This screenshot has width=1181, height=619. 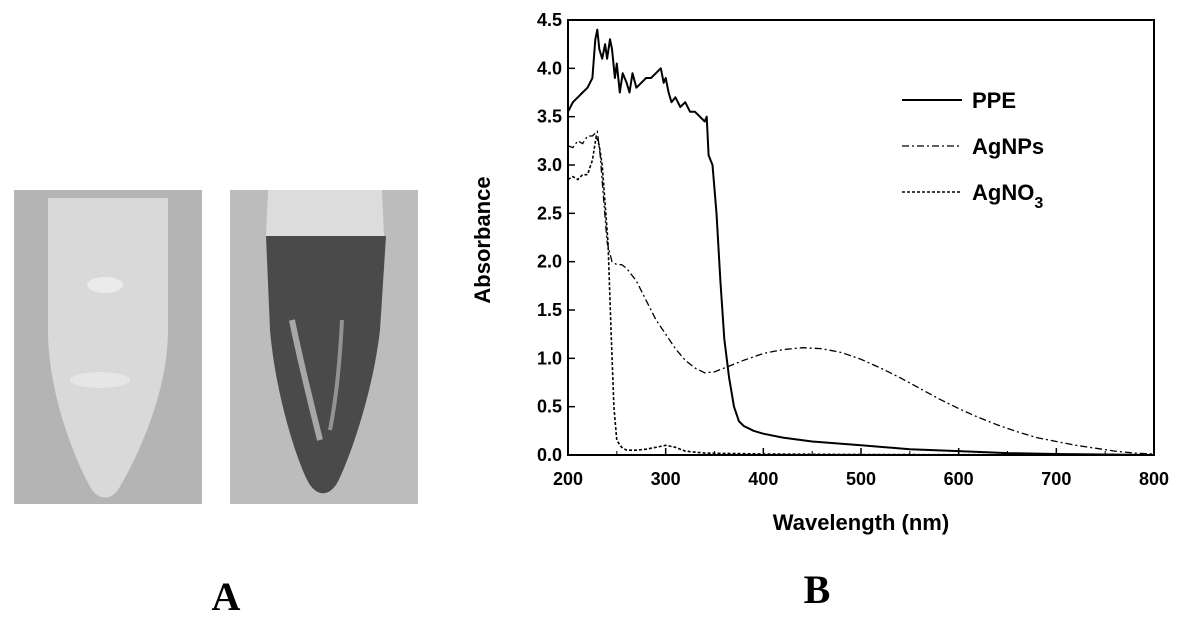 What do you see at coordinates (549, 213) in the screenshot?
I see `y-tick-label: 2.5` at bounding box center [549, 213].